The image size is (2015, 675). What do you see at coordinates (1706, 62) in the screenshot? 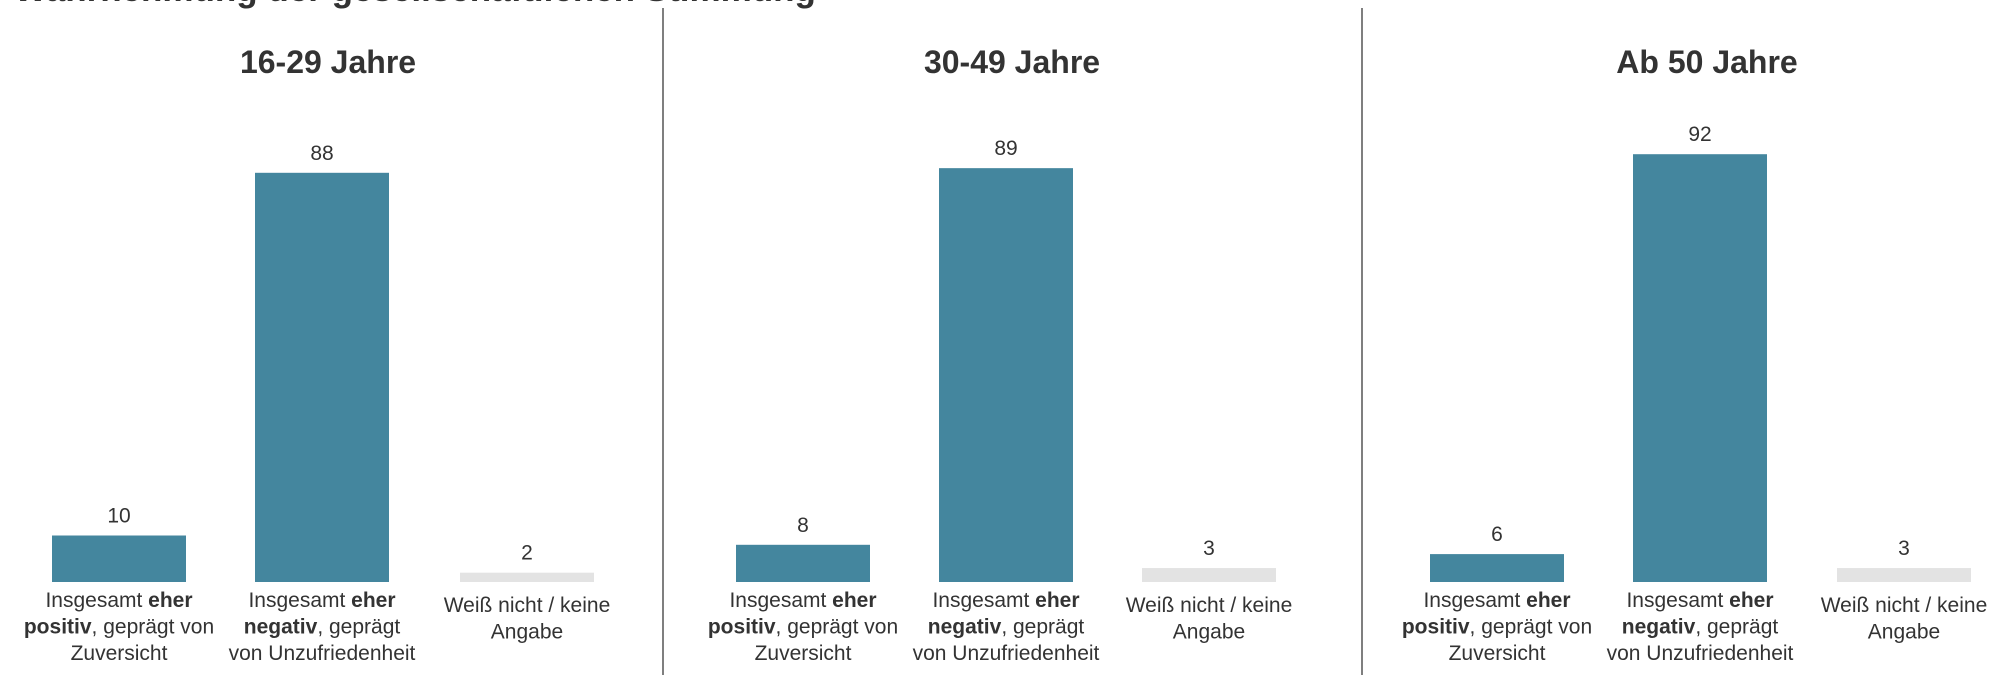
I see `panel-title: Ab 50 Jahre` at bounding box center [1706, 62].